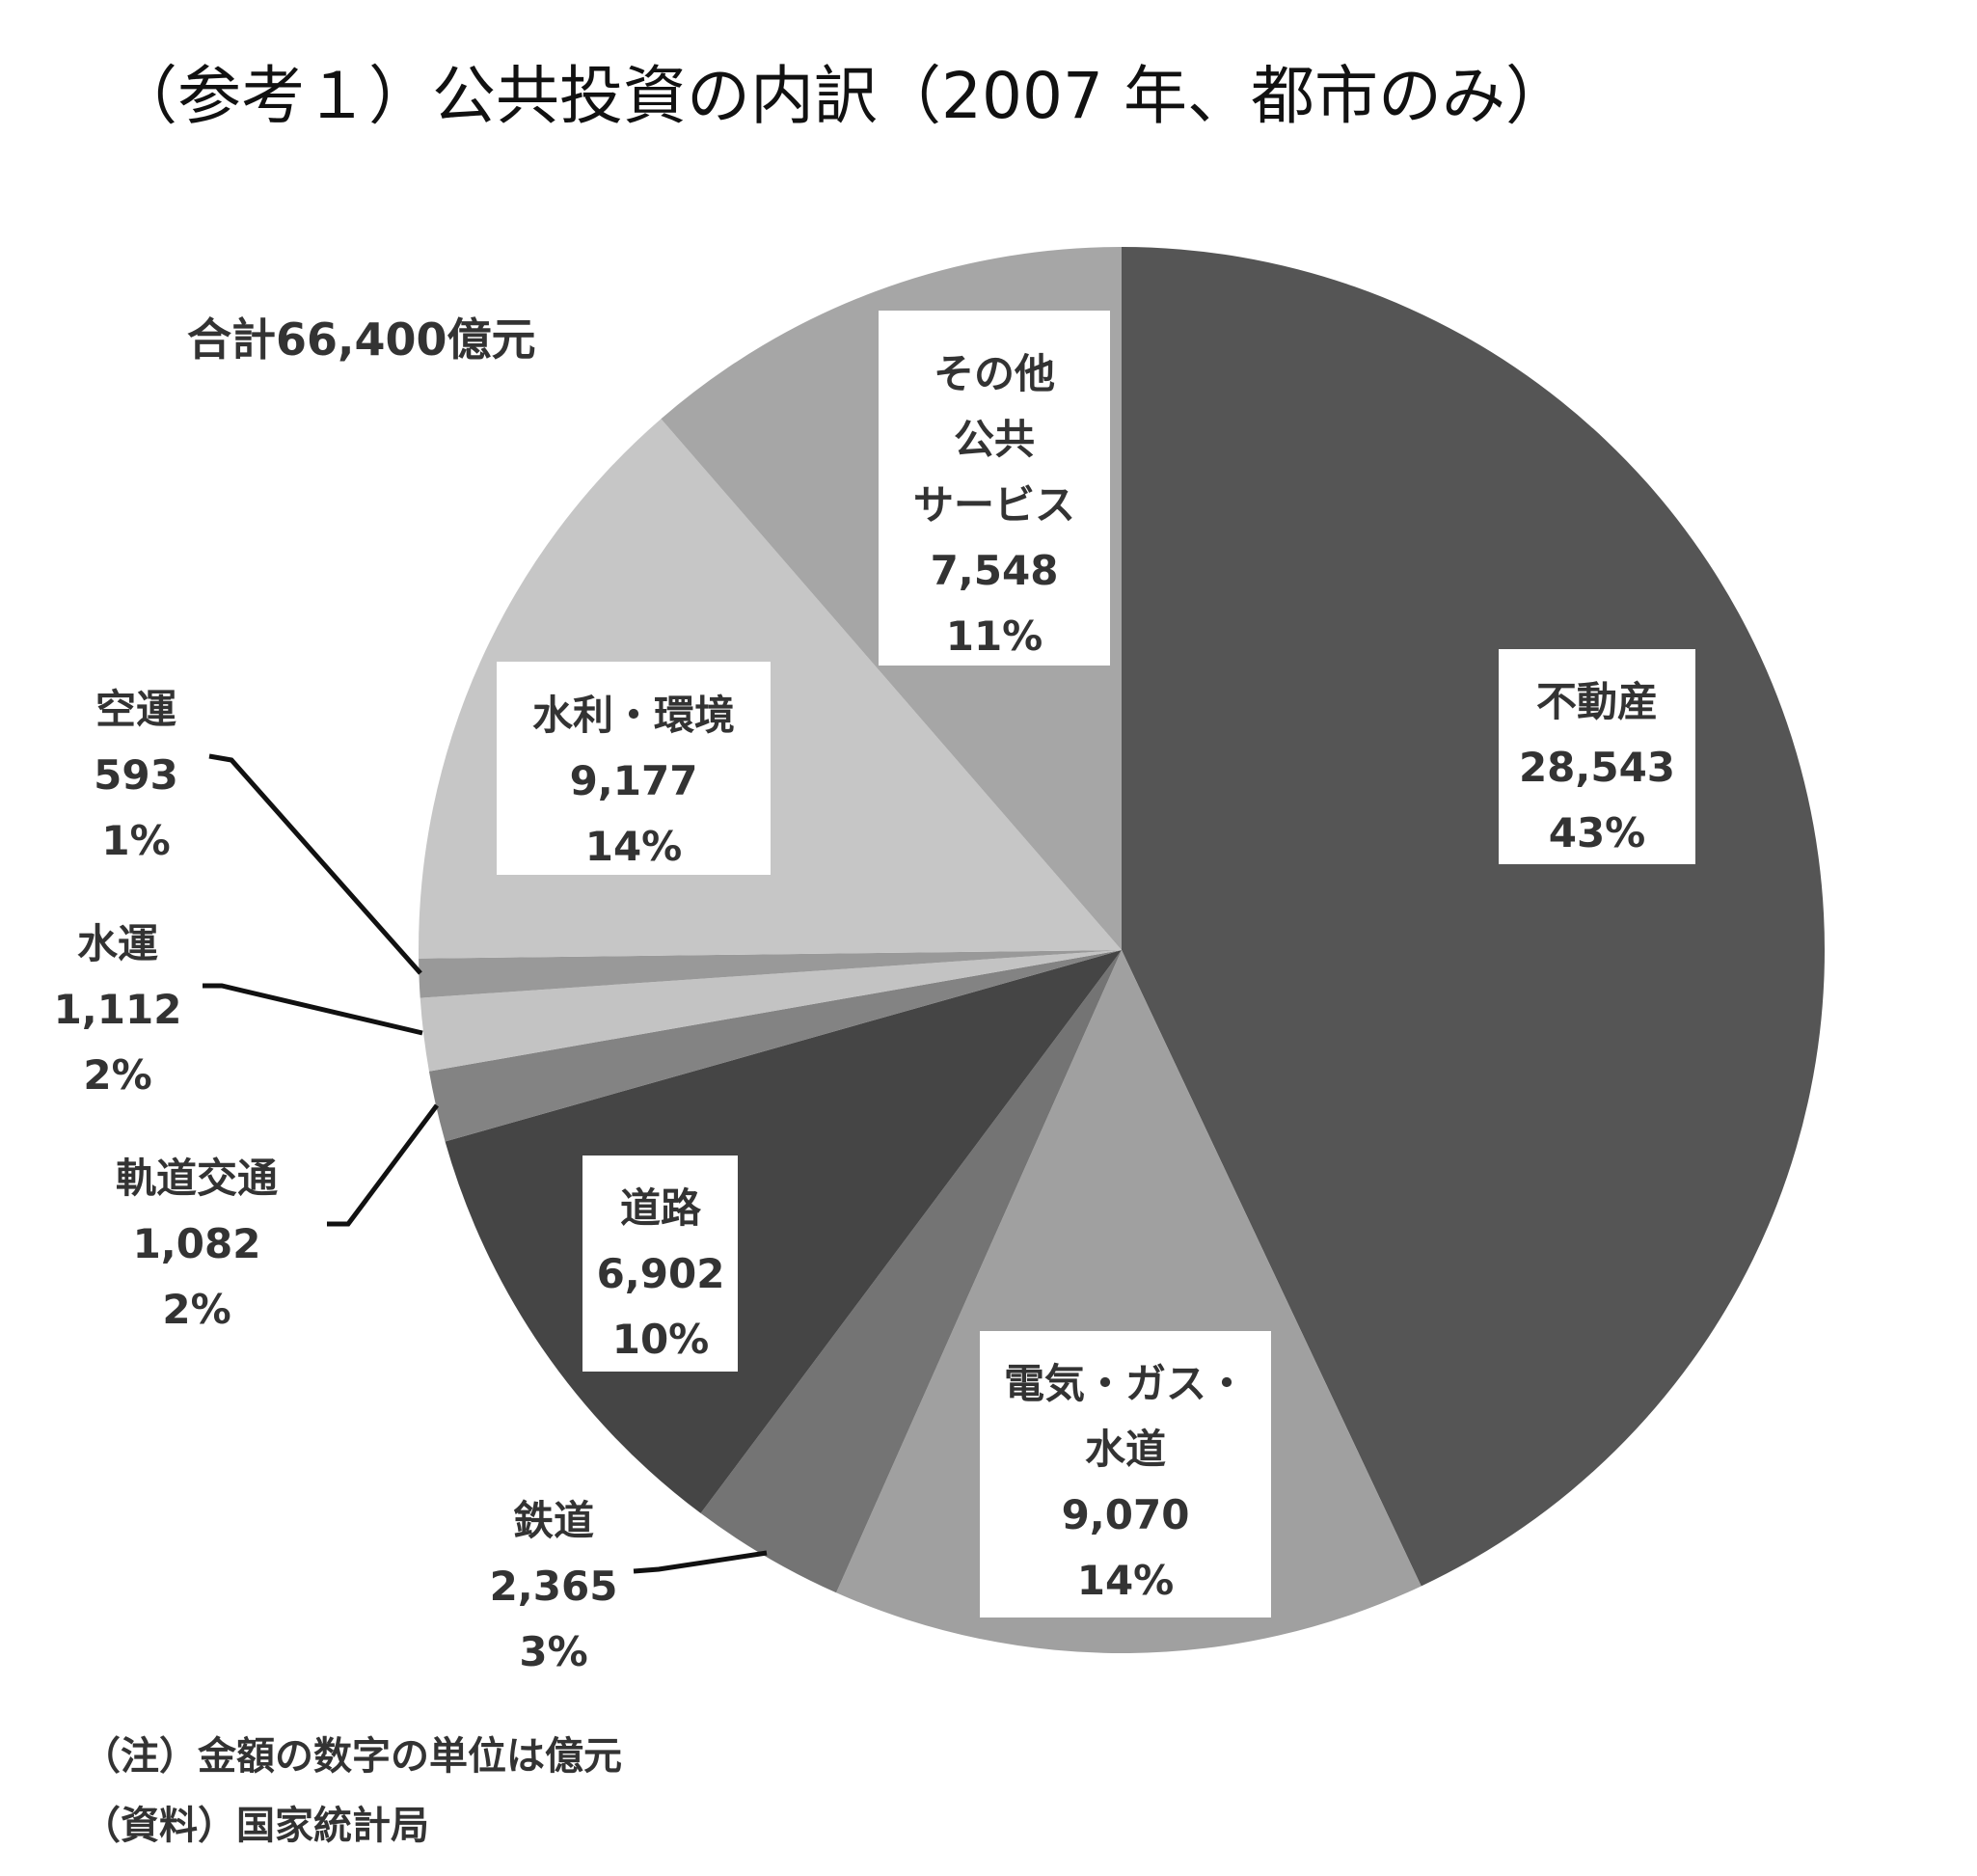 This screenshot has height=1876, width=1977. Describe the element at coordinates (553, 1651) in the screenshot. I see `slice-percent-label: 3%` at that location.